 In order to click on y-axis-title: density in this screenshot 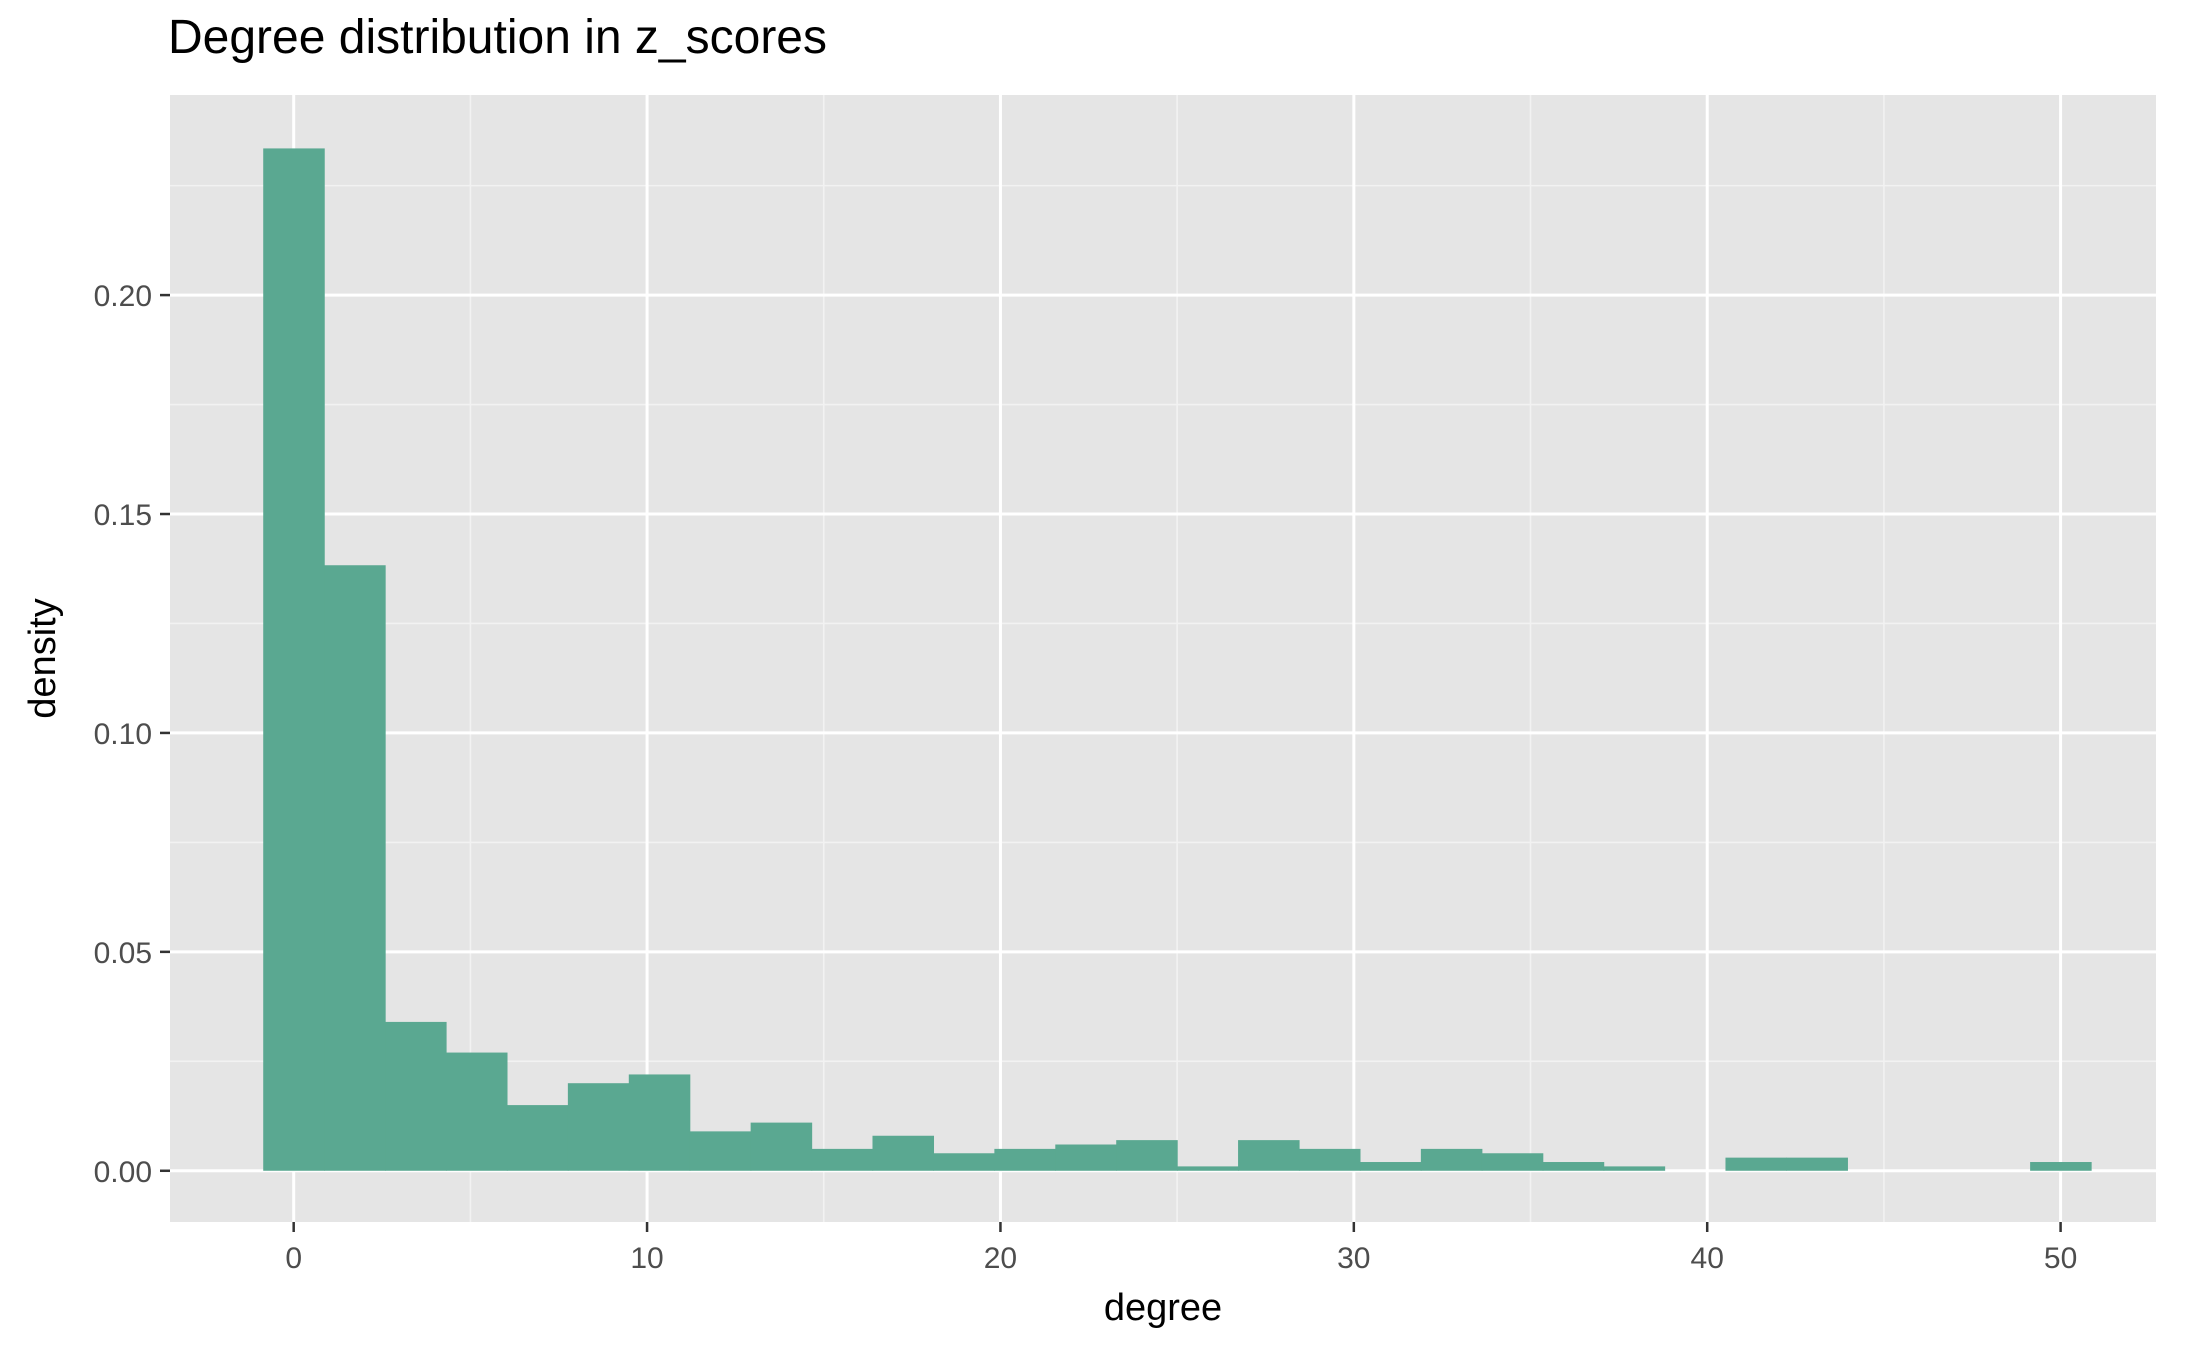, I will do `click(43, 658)`.